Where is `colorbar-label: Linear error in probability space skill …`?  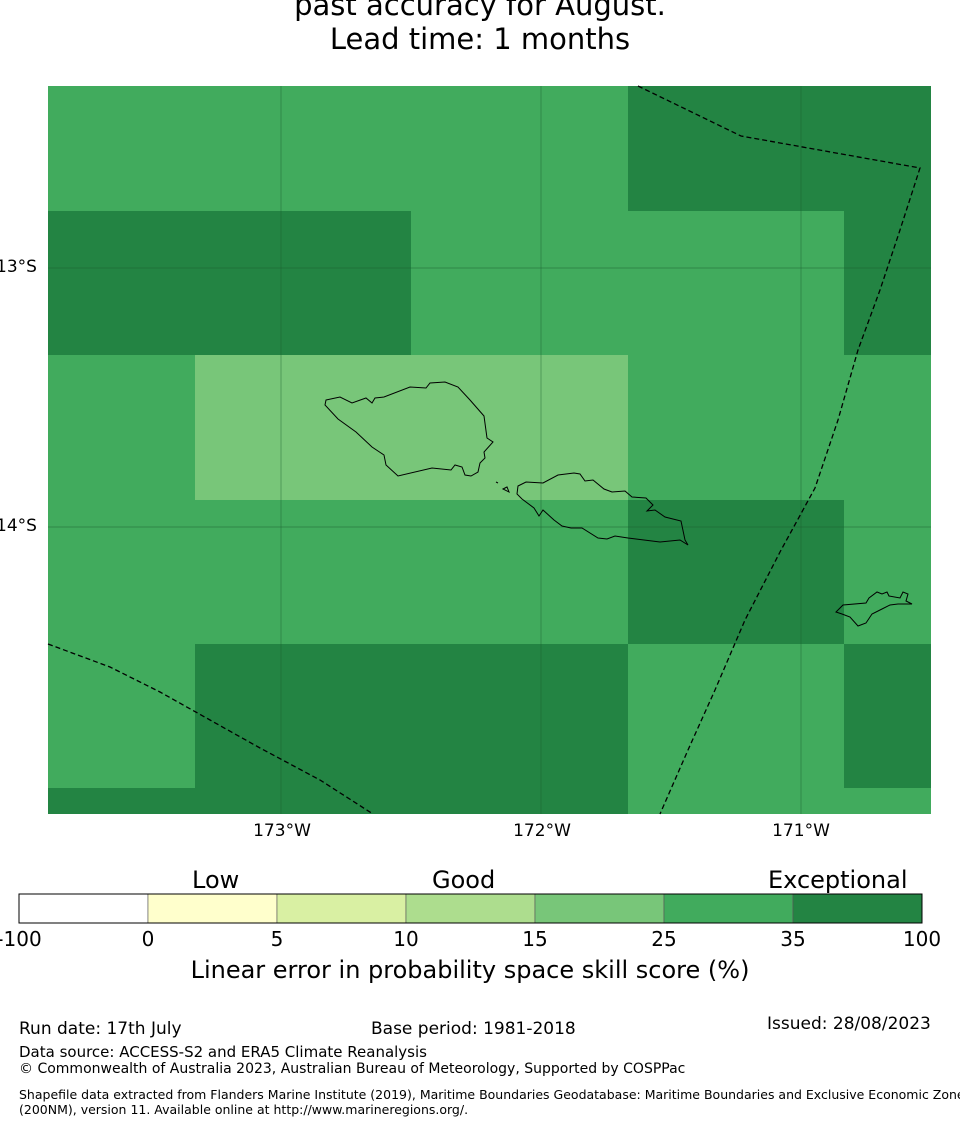 colorbar-label: Linear error in probability space skill … is located at coordinates (470, 970).